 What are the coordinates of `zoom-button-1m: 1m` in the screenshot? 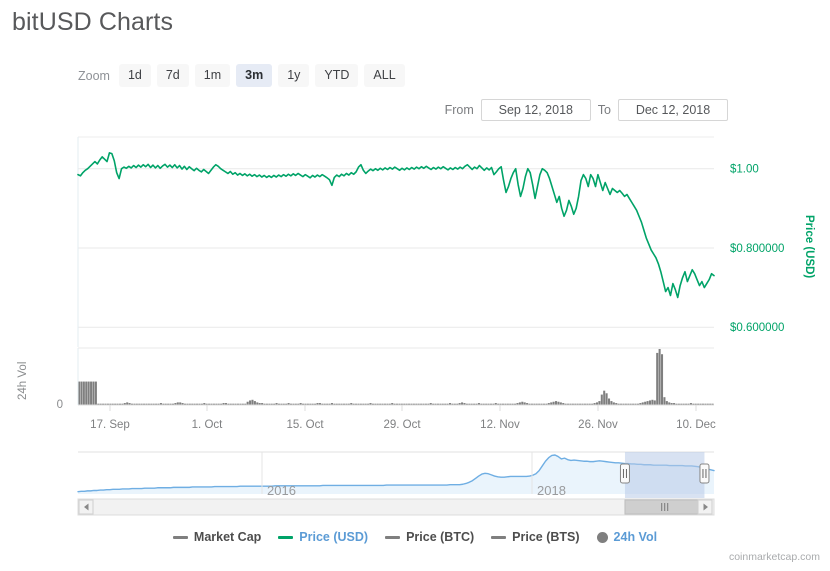 It's located at (212, 75).